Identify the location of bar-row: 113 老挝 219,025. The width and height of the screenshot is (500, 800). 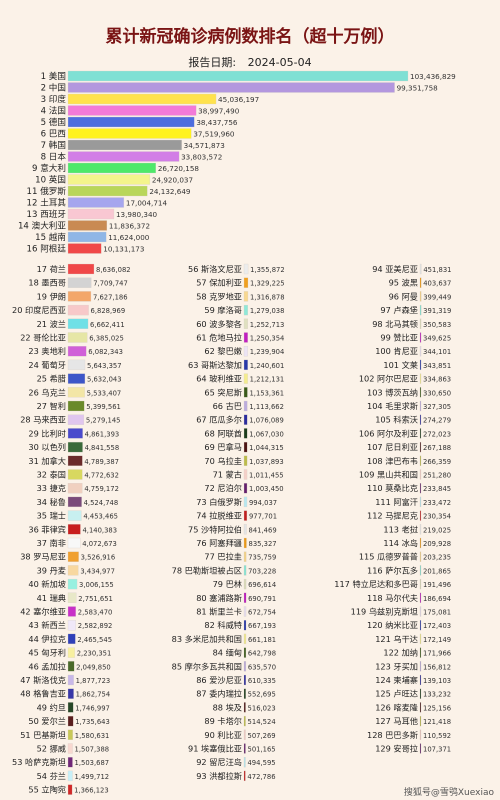
(417, 529).